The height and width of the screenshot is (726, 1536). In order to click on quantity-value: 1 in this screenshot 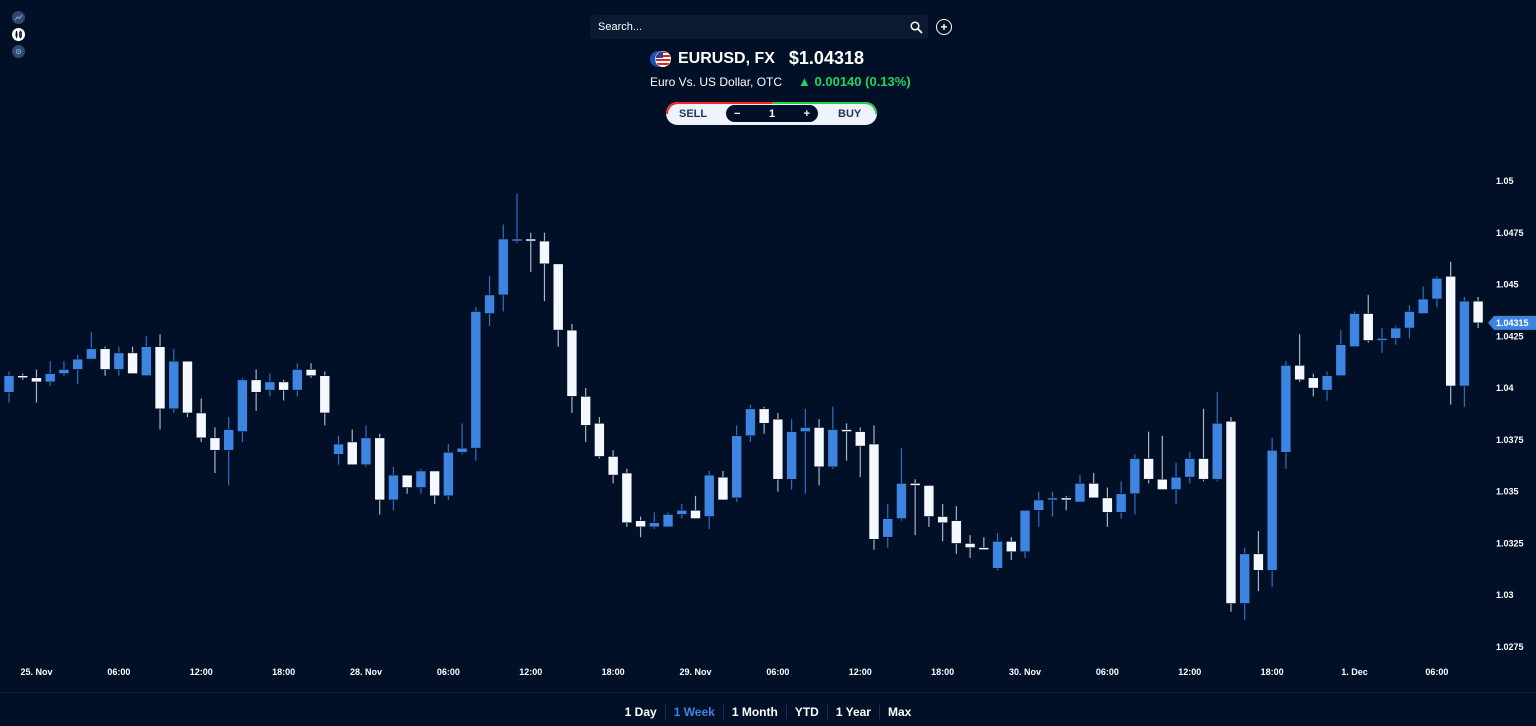, I will do `click(772, 113)`.